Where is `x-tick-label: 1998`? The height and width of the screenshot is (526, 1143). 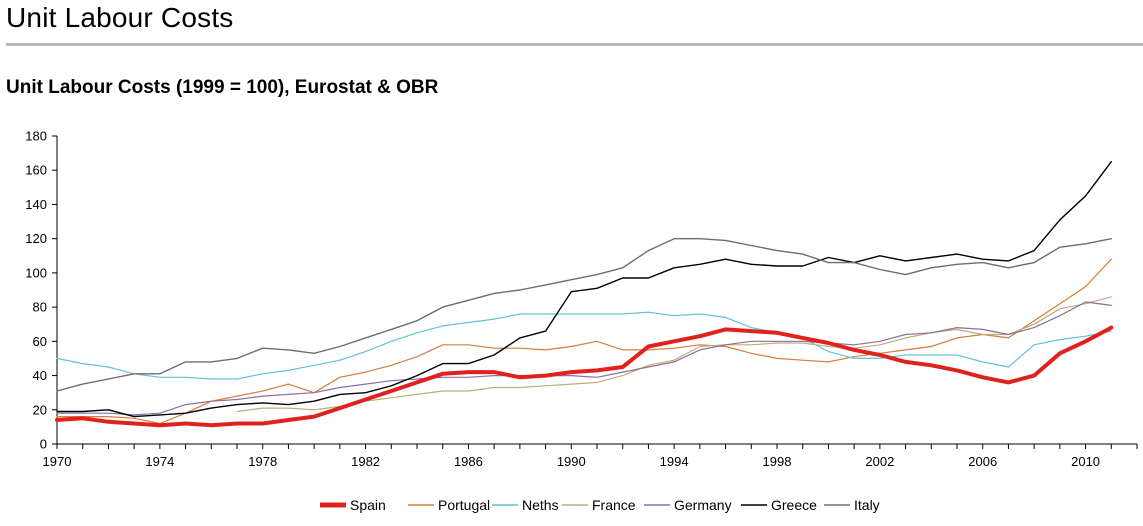
x-tick-label: 1998 is located at coordinates (777, 461).